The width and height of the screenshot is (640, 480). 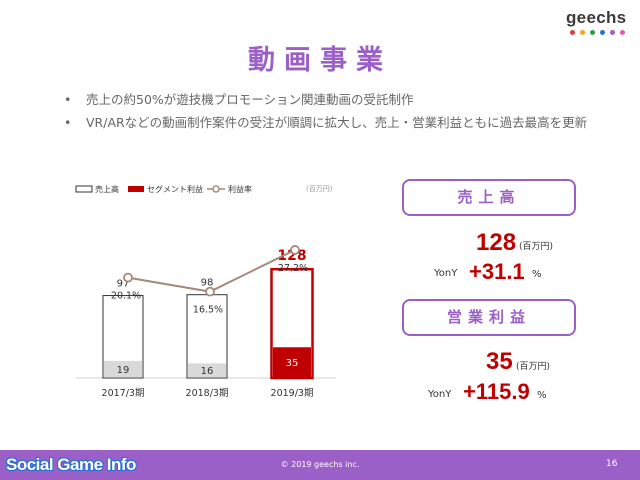 I want to click on legend-label-sales: 売上高, so click(x=107, y=189).